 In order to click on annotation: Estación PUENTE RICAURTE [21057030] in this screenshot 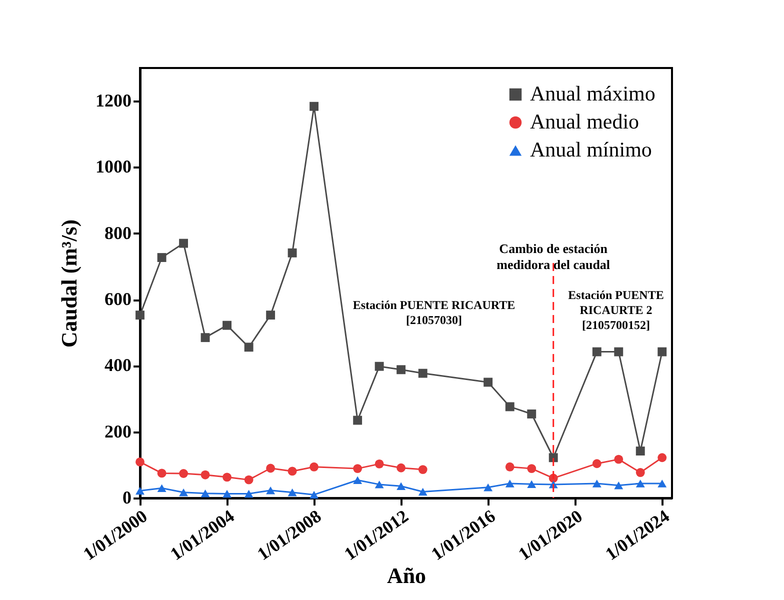, I will do `click(434, 312)`.